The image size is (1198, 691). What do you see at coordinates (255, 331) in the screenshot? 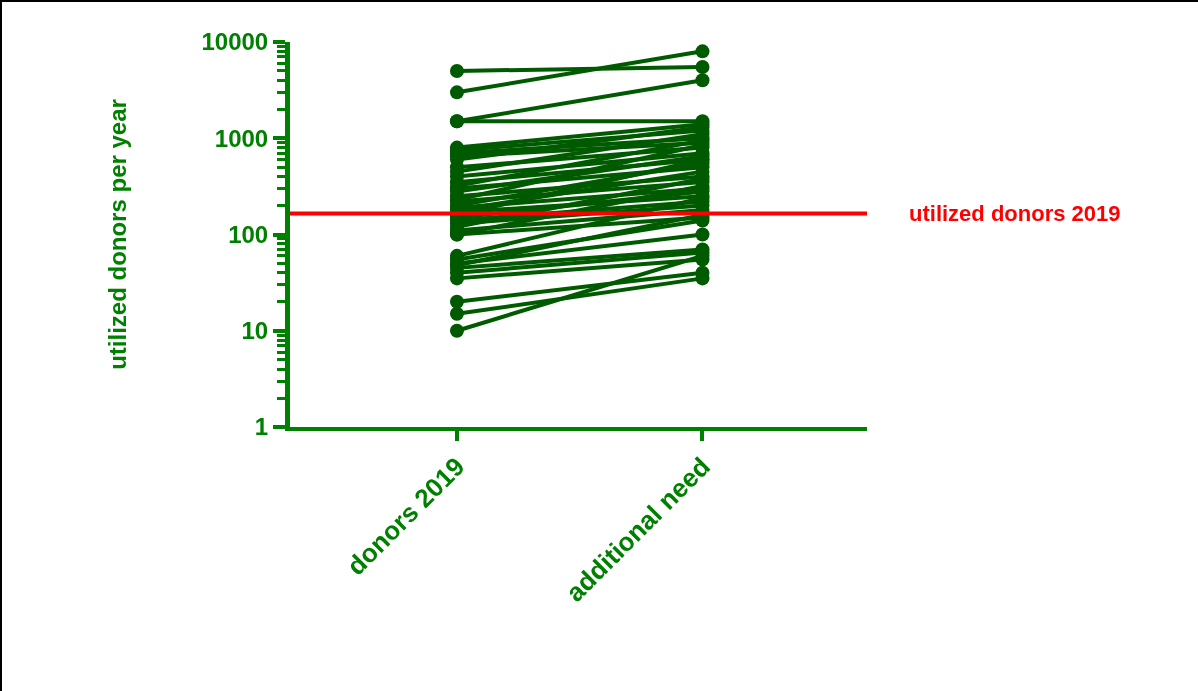
I see `y-tick-label: 10` at bounding box center [255, 331].